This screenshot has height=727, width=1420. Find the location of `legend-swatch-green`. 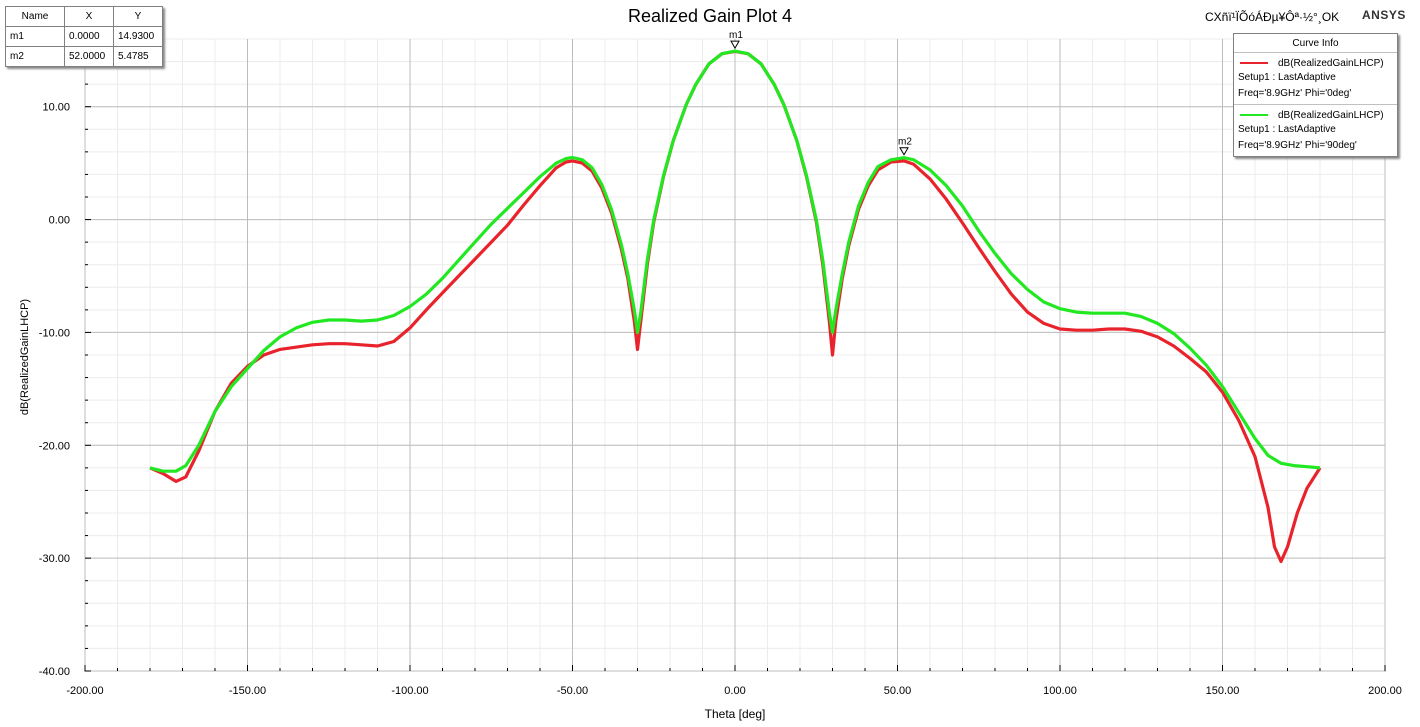

legend-swatch-green is located at coordinates (1254, 115).